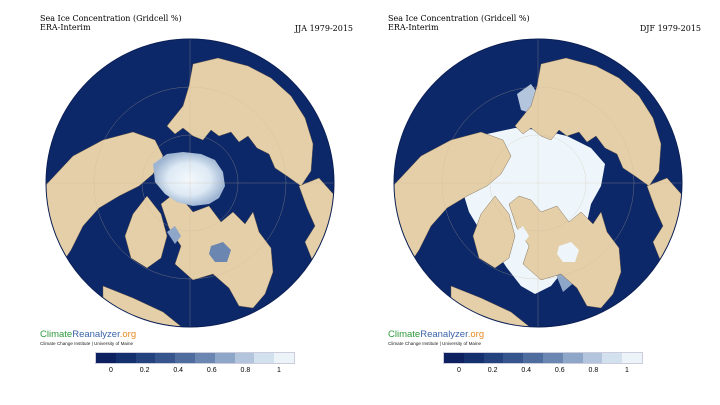 The height and width of the screenshot is (405, 720). I want to click on period-label: DJF 1979-2015, so click(670, 28).